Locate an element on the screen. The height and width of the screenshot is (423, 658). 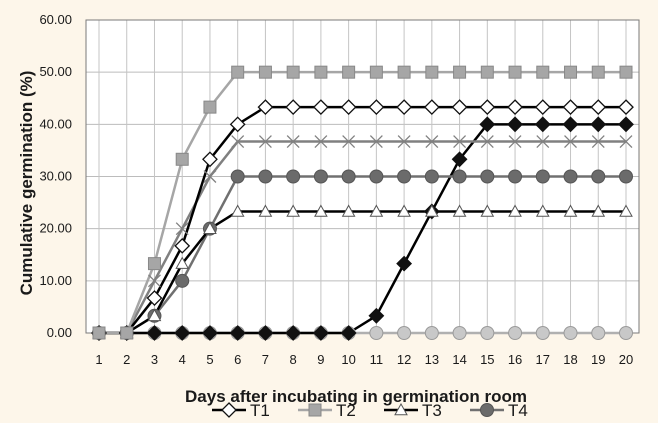
x-tick-label: 19 is located at coordinates (598, 359).